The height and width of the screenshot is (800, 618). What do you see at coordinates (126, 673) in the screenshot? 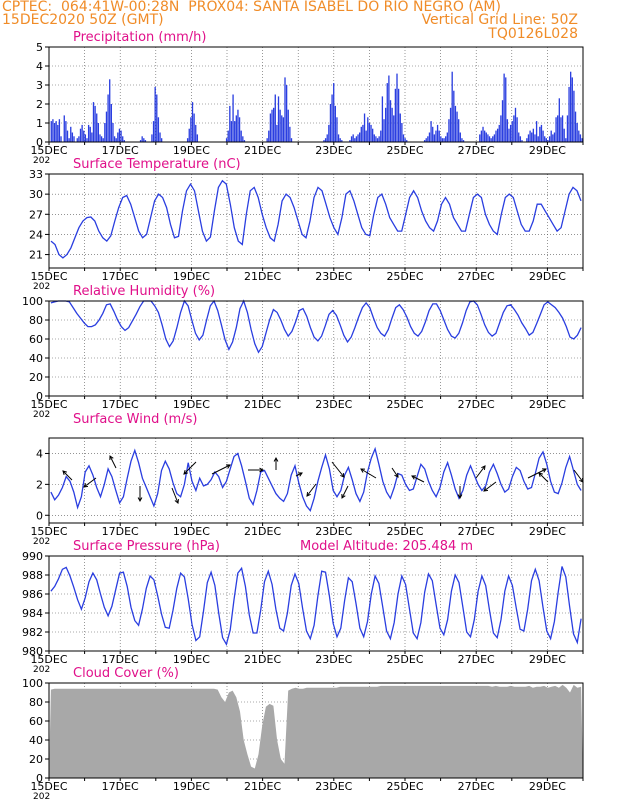
I see `panel-title: Cloud Cover (%)` at bounding box center [126, 673].